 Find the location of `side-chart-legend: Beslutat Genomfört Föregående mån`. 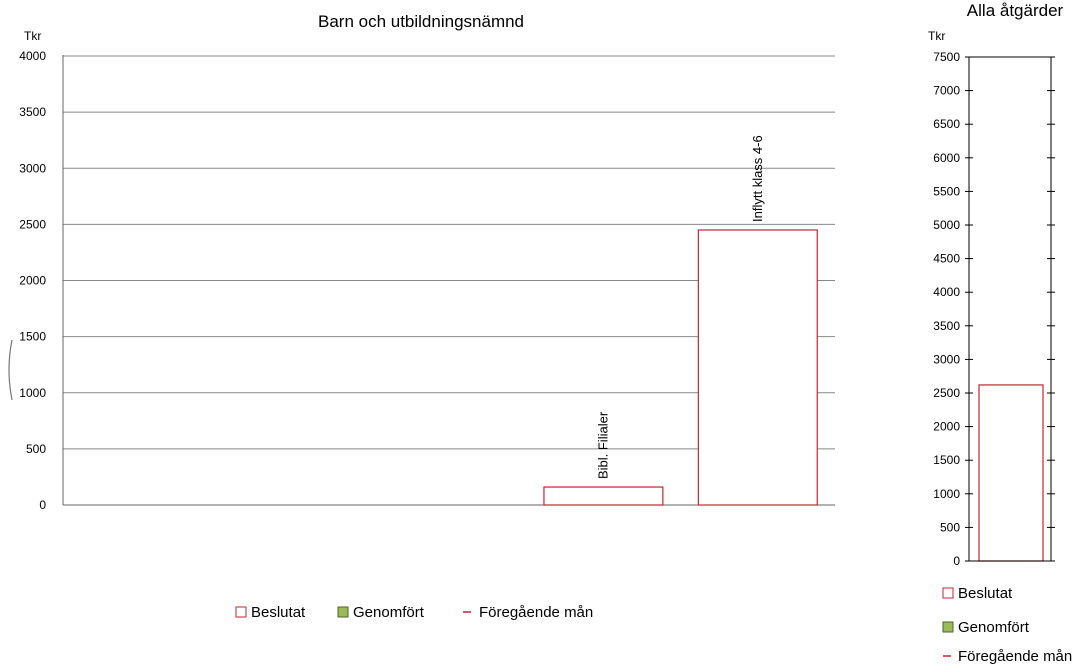

side-chart-legend: Beslutat Genomfört Föregående mån is located at coordinates (1007, 625).